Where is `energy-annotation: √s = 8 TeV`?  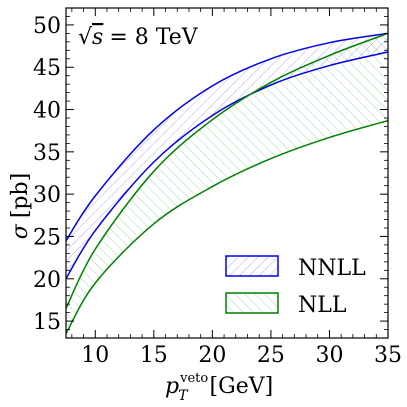 energy-annotation: √s = 8 TeV is located at coordinates (138, 37).